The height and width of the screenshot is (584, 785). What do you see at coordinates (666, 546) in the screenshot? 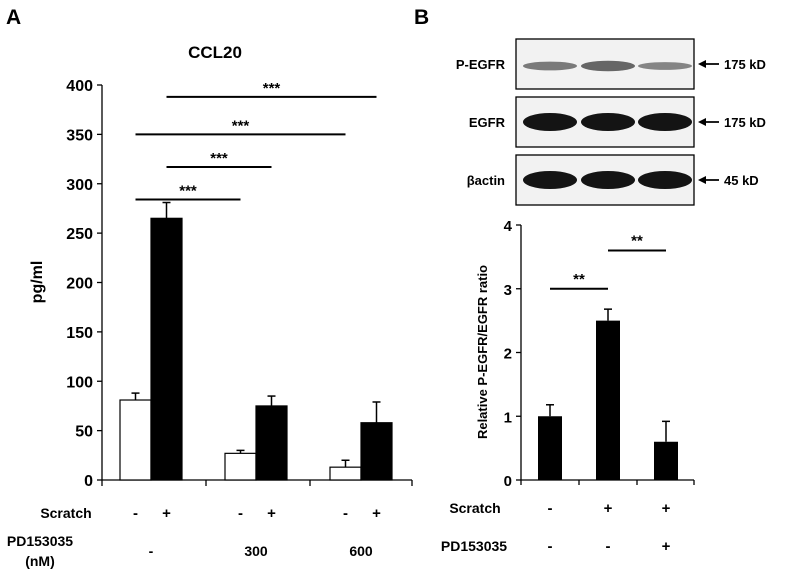
I see `treatment-sign-b: +` at bounding box center [666, 546].